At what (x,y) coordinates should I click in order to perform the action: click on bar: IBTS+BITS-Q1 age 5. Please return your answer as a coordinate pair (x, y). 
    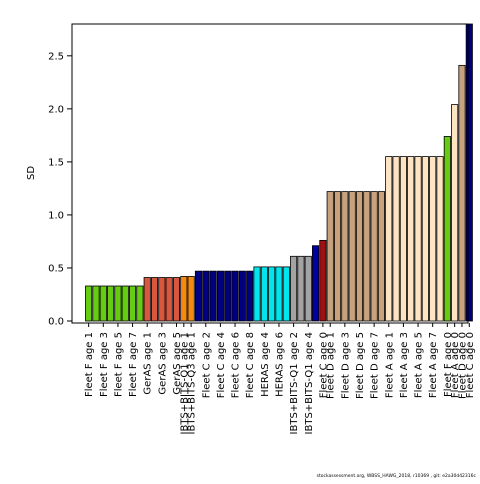
    Looking at the image, I should click on (316, 283).